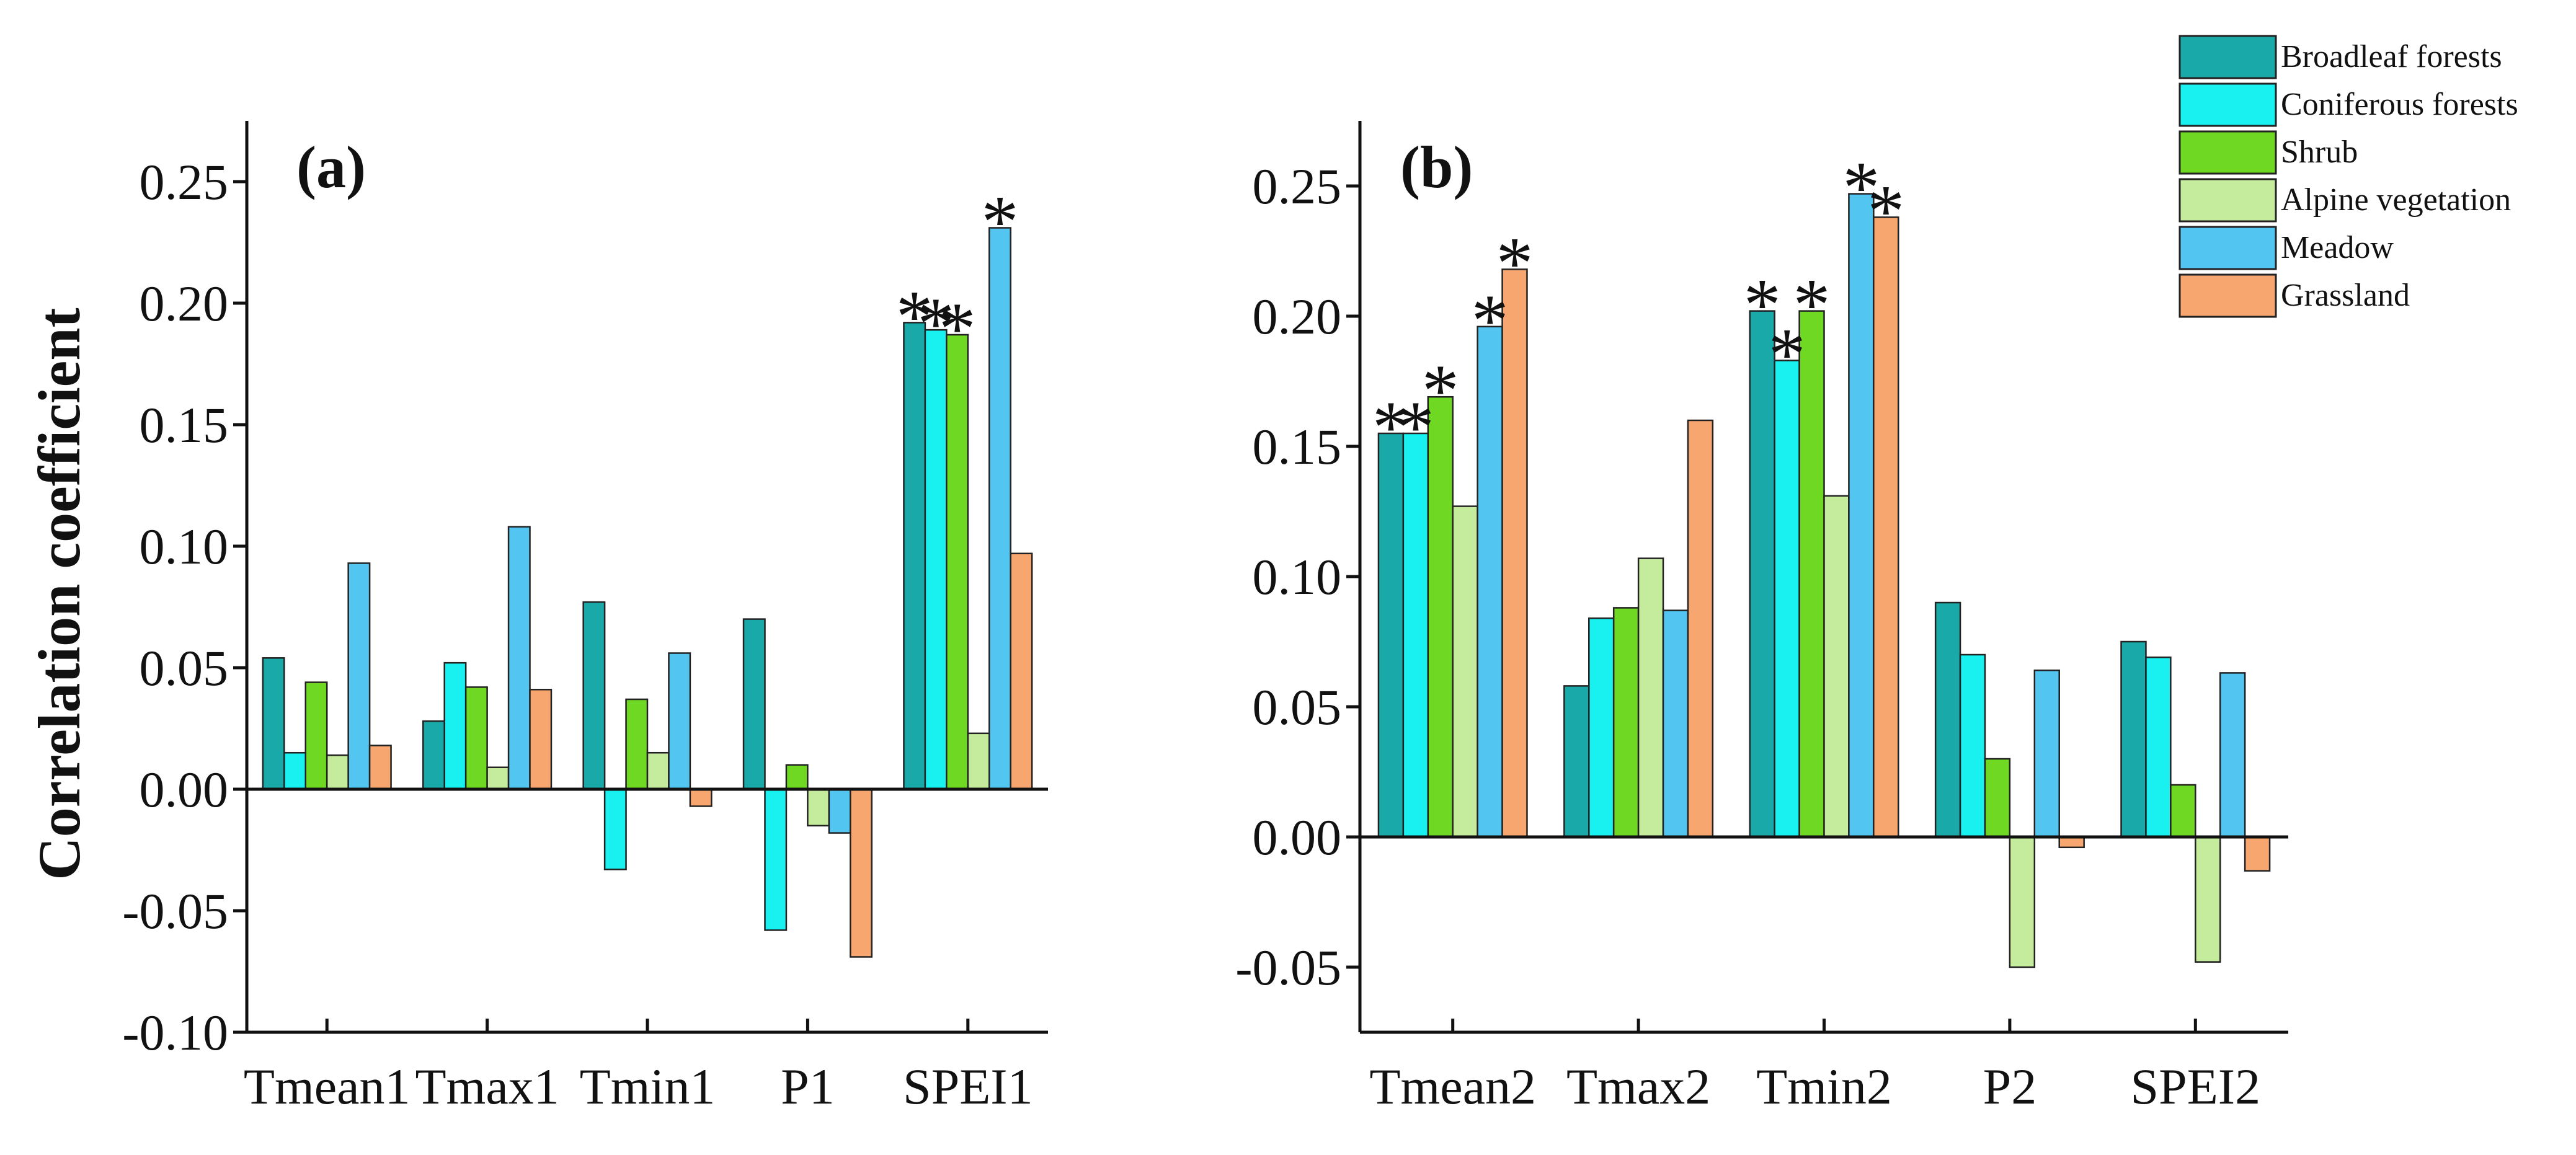 Image resolution: width=2576 pixels, height=1155 pixels. Describe the element at coordinates (2227, 104) in the screenshot. I see `legend-swatch-coniferous-forests` at that location.